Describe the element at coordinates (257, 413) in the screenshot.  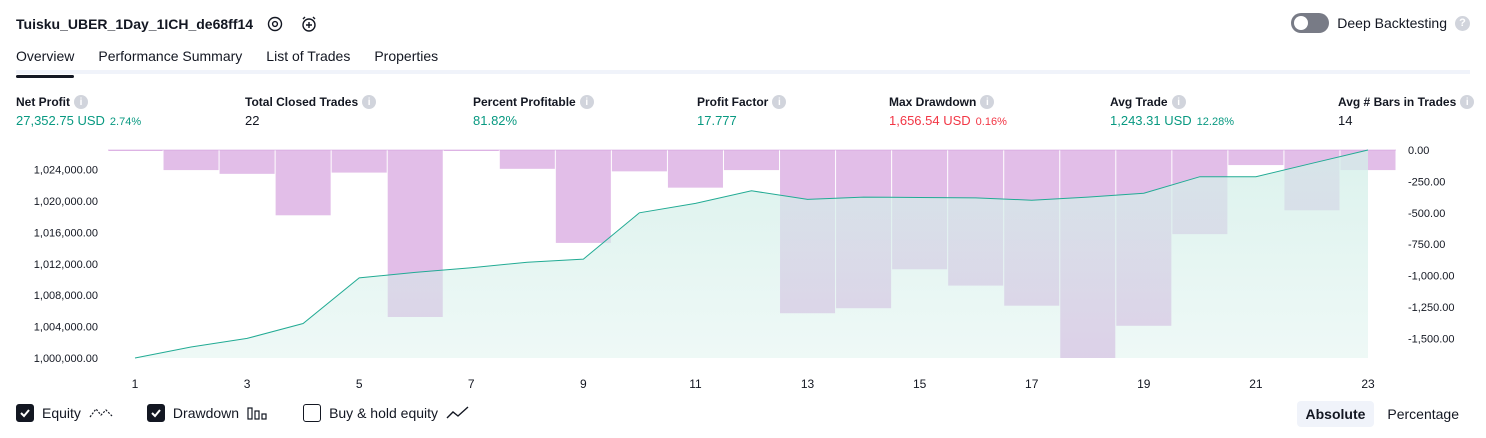
I see `drawdown-bars-icon` at that location.